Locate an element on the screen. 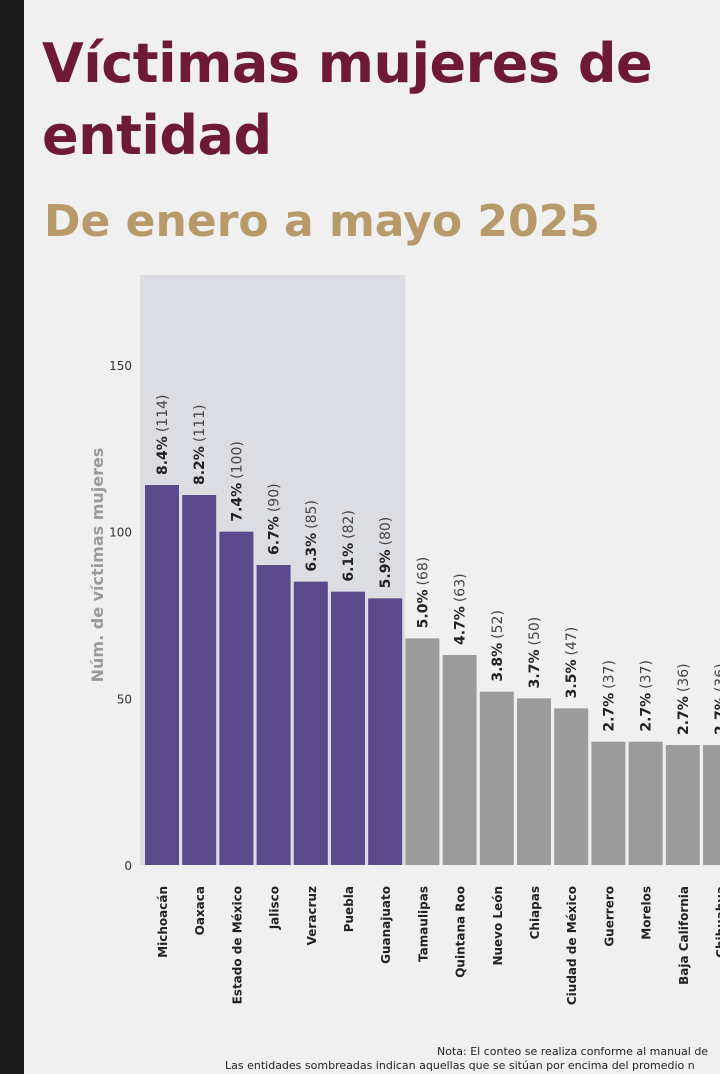  percent-label: 7.4% is located at coordinates (237, 502).